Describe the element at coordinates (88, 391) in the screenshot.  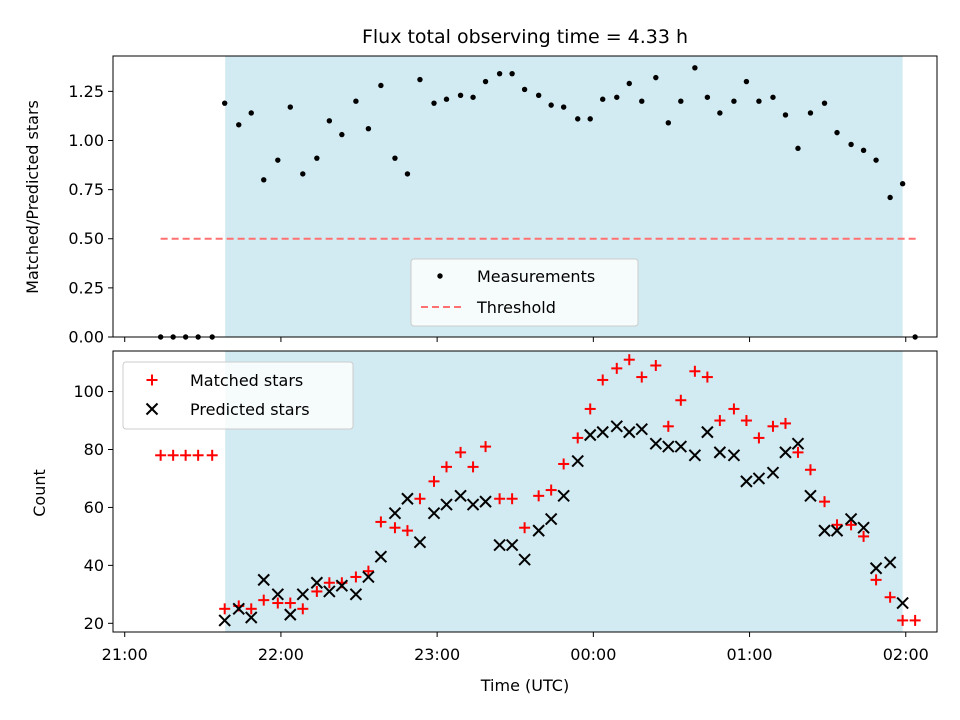
I see `bottom-y-tick-label: 100` at that location.